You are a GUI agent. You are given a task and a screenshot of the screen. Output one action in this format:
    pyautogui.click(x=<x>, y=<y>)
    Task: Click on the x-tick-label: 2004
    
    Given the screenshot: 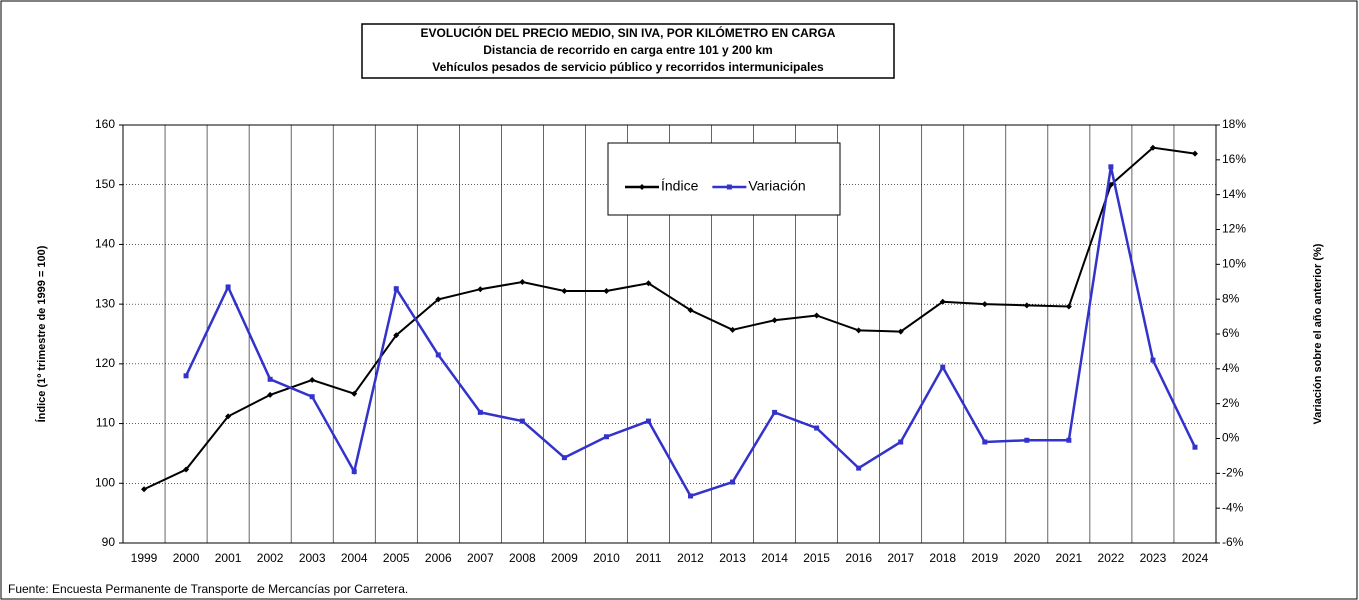 What is the action you would take?
    pyautogui.click(x=354, y=558)
    